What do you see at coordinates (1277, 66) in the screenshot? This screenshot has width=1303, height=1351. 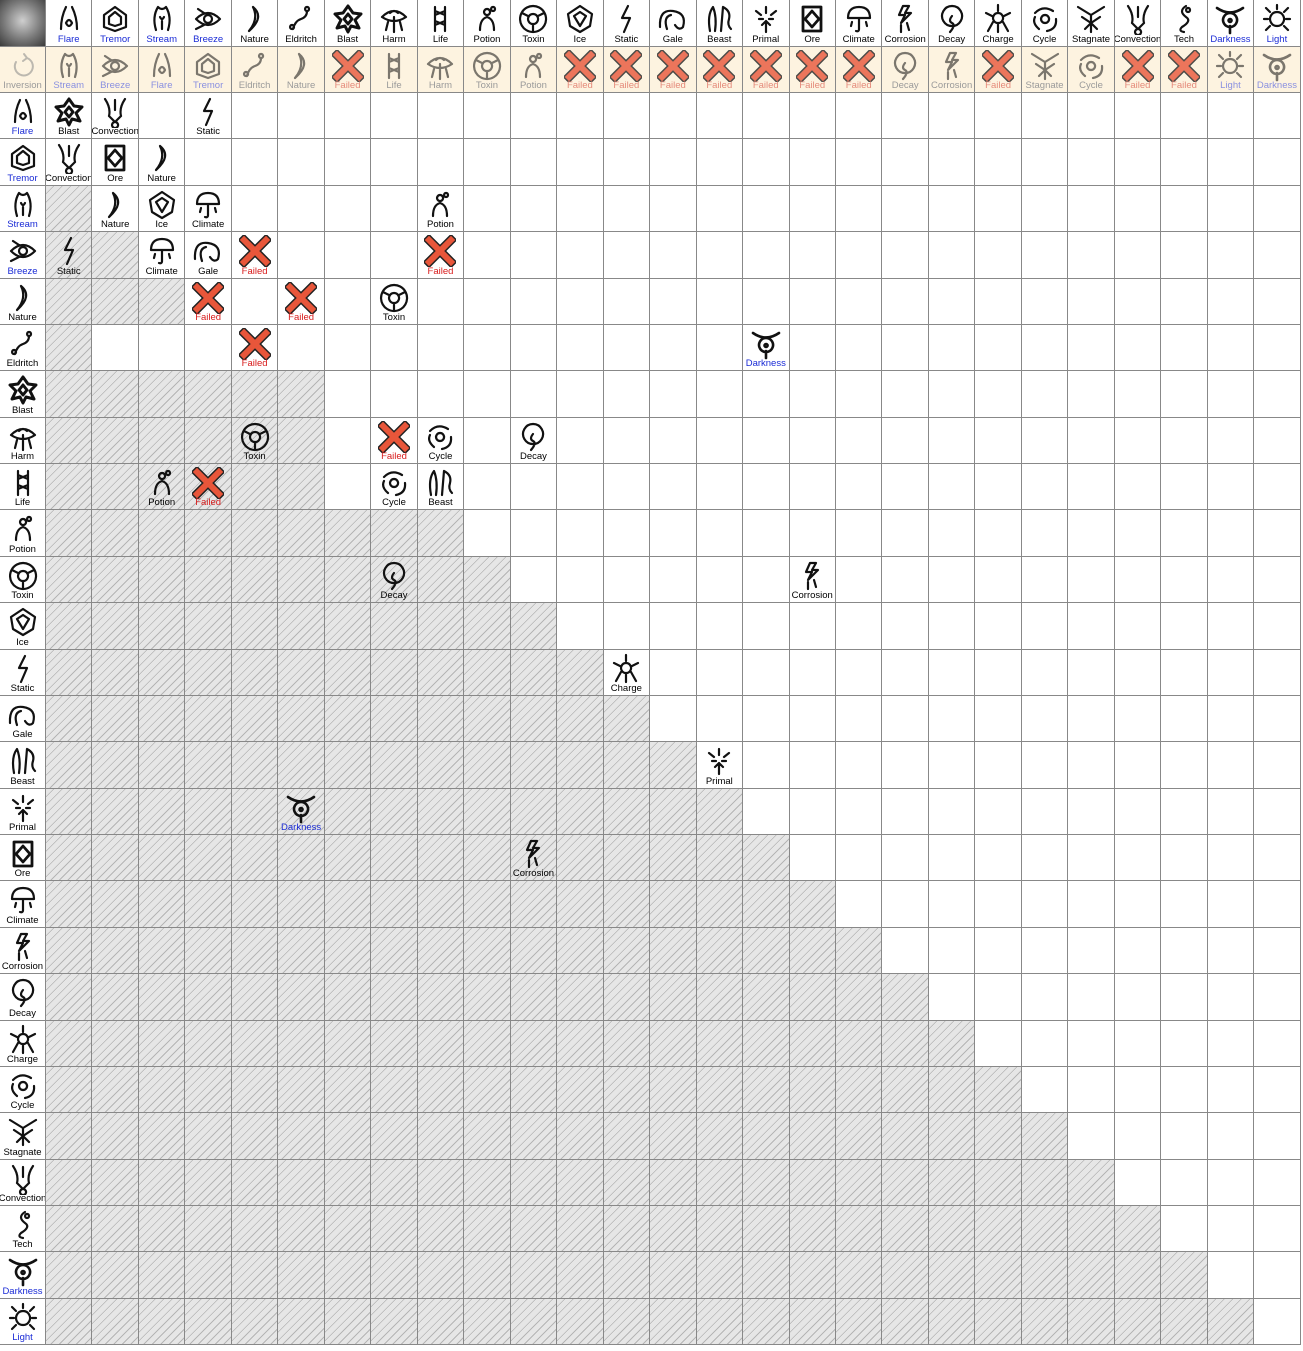 I see `darkness-icon` at bounding box center [1277, 66].